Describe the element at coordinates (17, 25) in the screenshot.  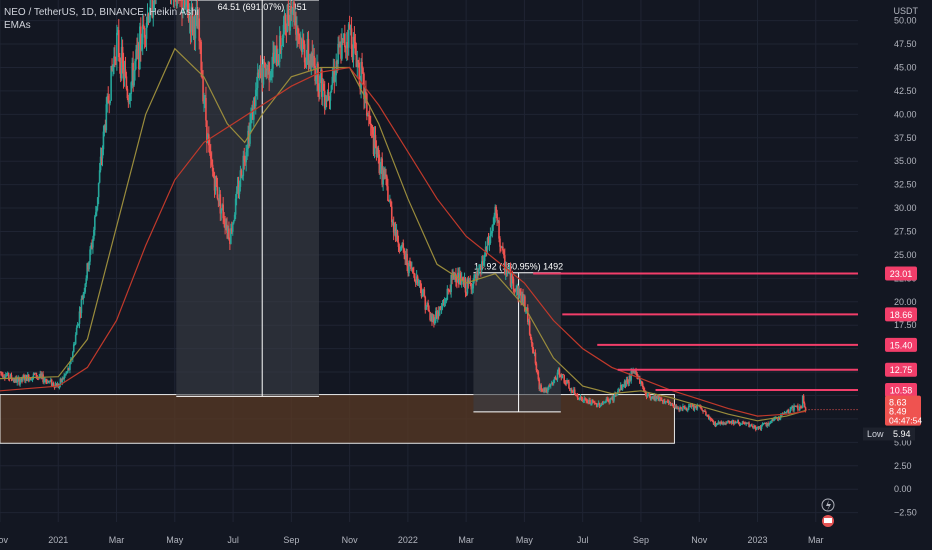
I see `indicator-label: EMAs` at that location.